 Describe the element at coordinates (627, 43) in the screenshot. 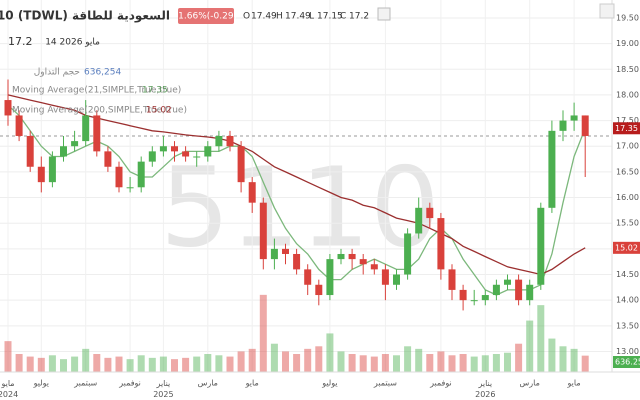

I see `y-tick-label: 19.00` at that location.